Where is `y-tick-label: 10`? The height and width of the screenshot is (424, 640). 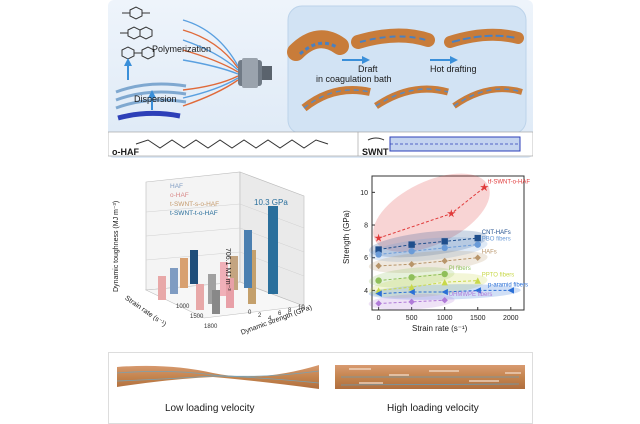
y-tick-label: 10 is located at coordinates (364, 193).